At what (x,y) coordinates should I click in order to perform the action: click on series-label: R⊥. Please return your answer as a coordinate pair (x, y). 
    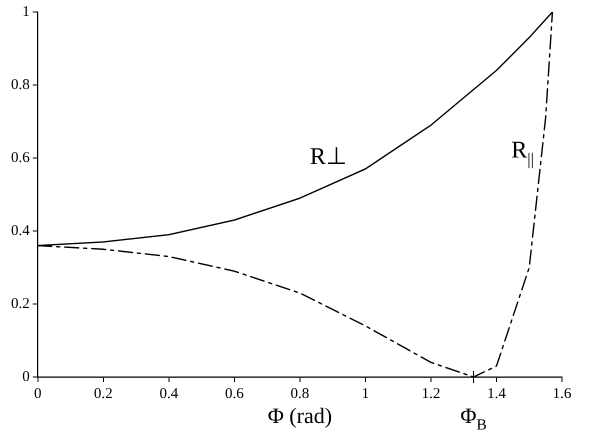
    Looking at the image, I should click on (328, 157).